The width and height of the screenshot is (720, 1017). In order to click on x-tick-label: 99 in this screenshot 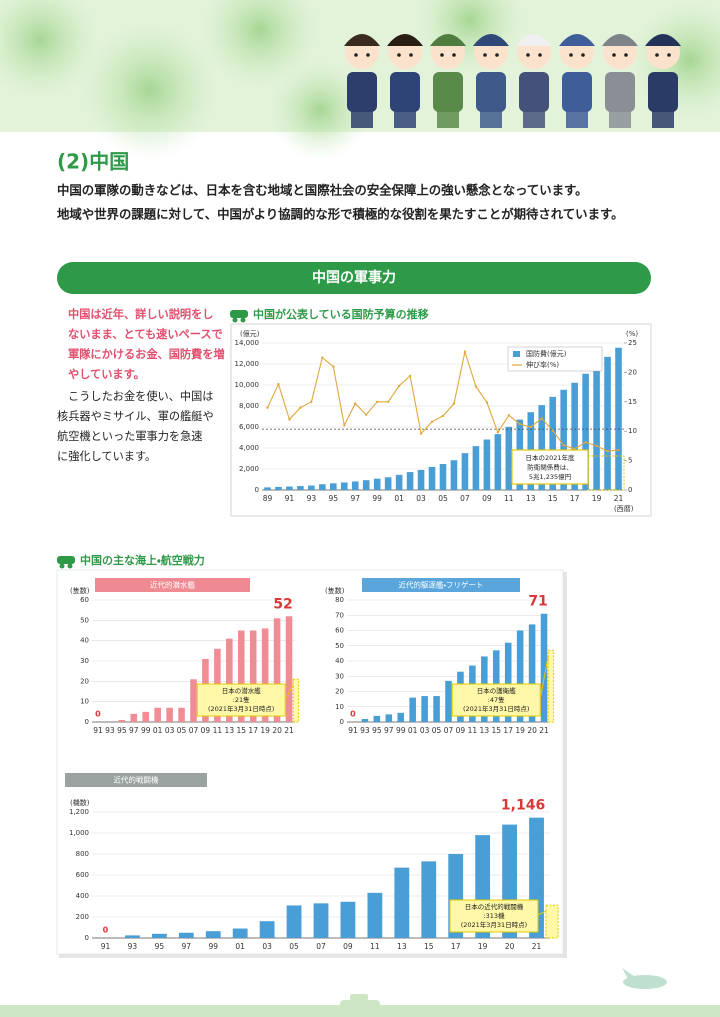, I will do `click(377, 498)`.